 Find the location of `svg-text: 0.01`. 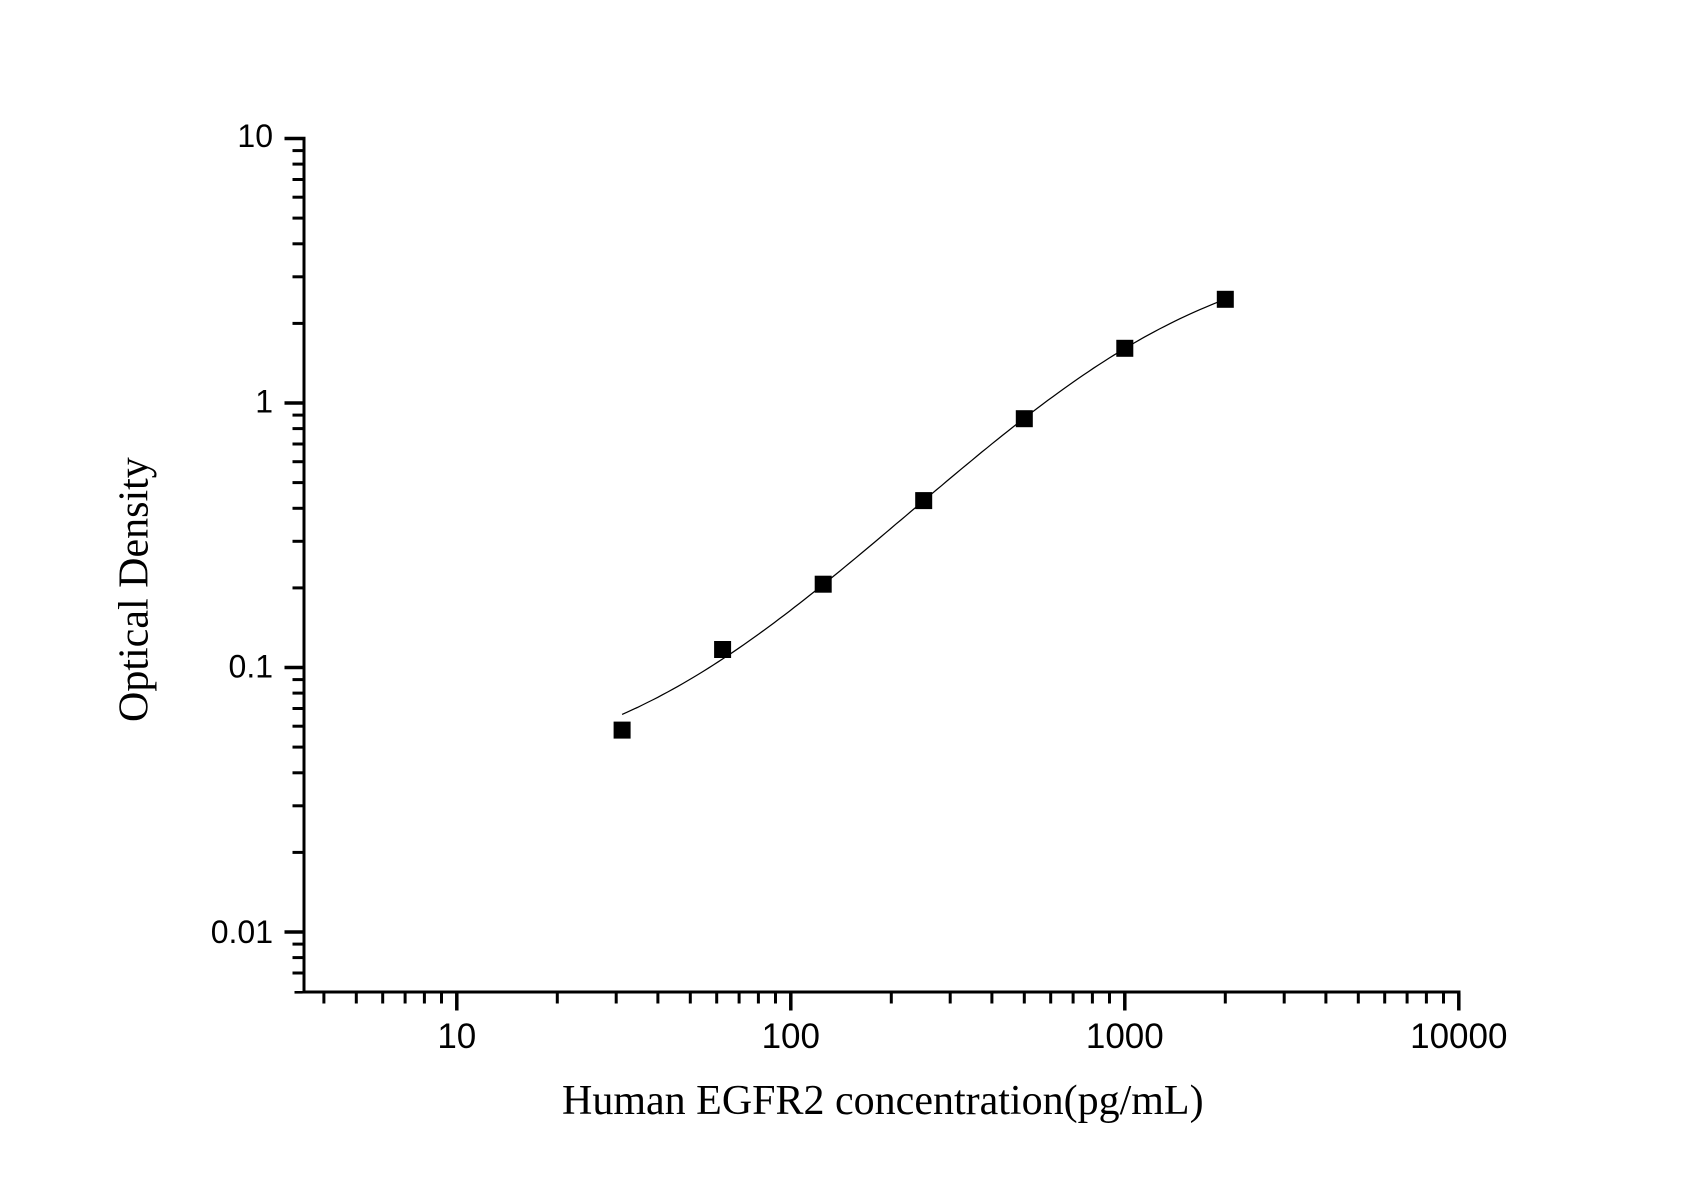

svg-text: 0.01 is located at coordinates (242, 932).